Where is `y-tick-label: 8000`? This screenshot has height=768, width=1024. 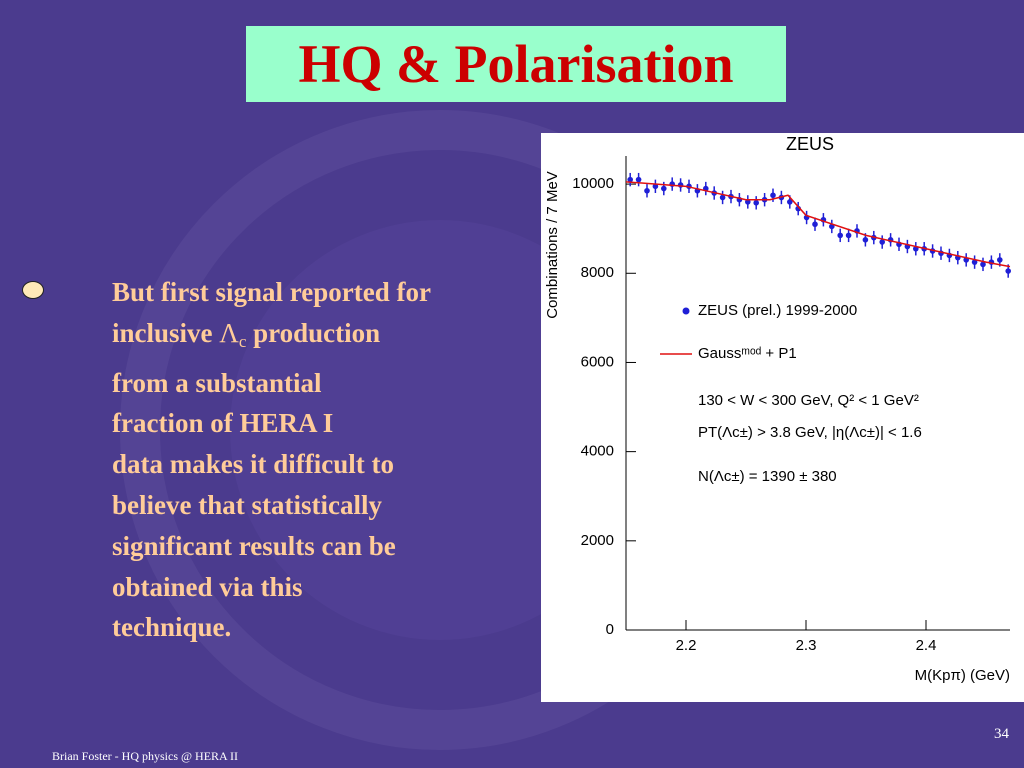
y-tick-label: 8000 is located at coordinates (597, 272).